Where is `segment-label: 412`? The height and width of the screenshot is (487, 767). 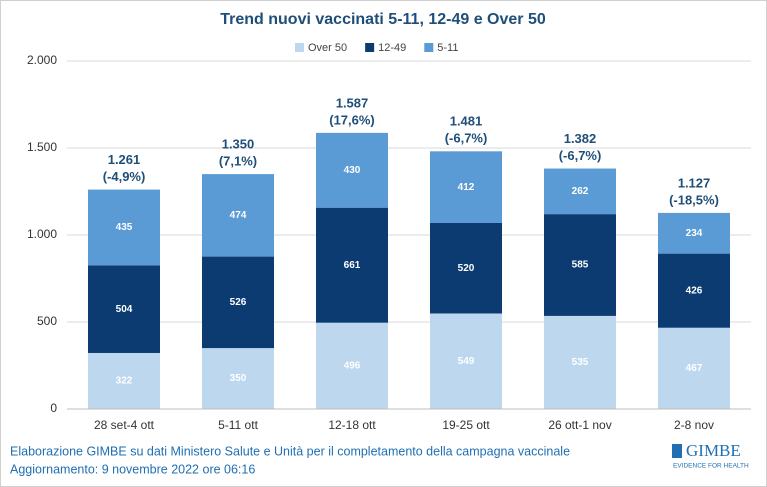
segment-label: 412 is located at coordinates (466, 187).